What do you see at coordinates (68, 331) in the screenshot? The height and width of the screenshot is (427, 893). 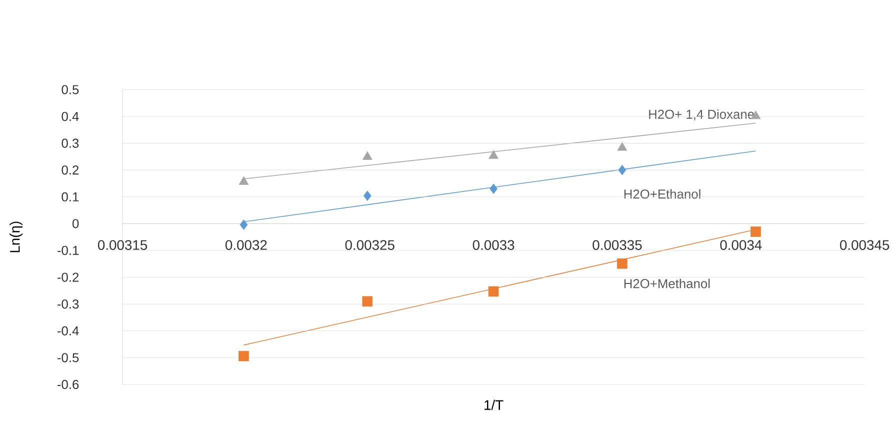 I see `y-tick-label: -0.4` at bounding box center [68, 331].